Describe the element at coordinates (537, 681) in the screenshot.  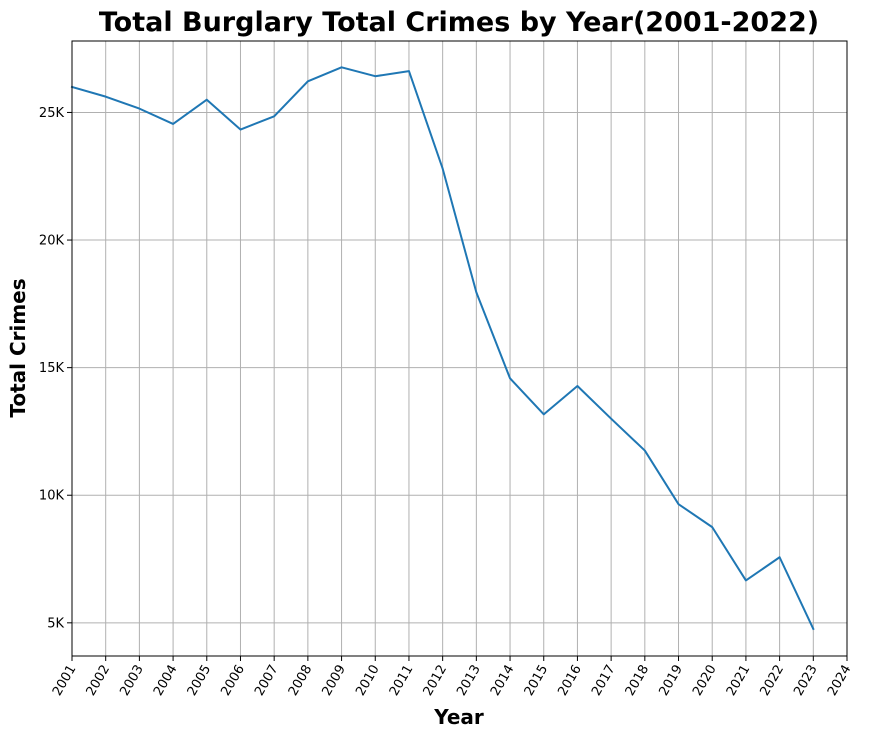
I see `x-tick-label: 2015` at that location.